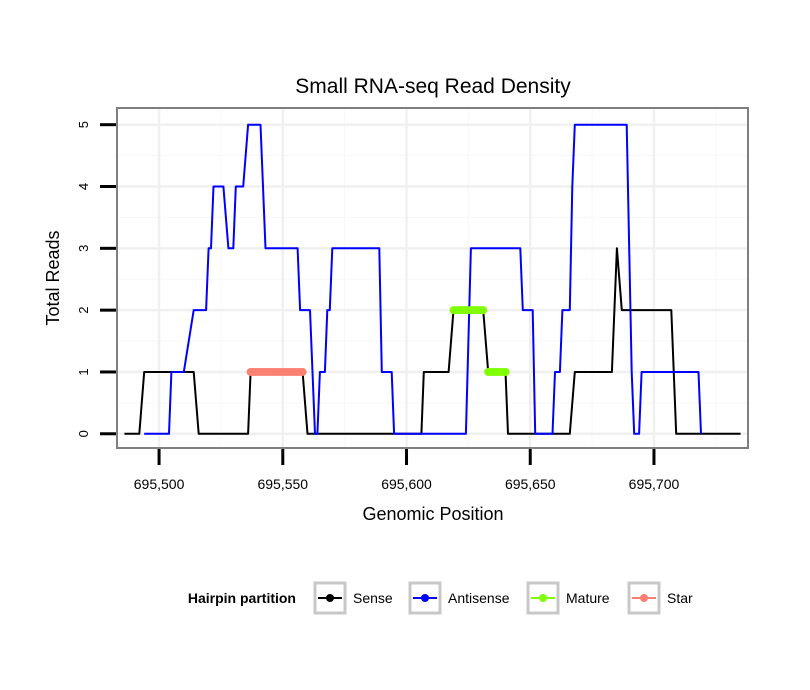  Describe the element at coordinates (588, 598) in the screenshot. I see `legend-label: Mature` at that location.